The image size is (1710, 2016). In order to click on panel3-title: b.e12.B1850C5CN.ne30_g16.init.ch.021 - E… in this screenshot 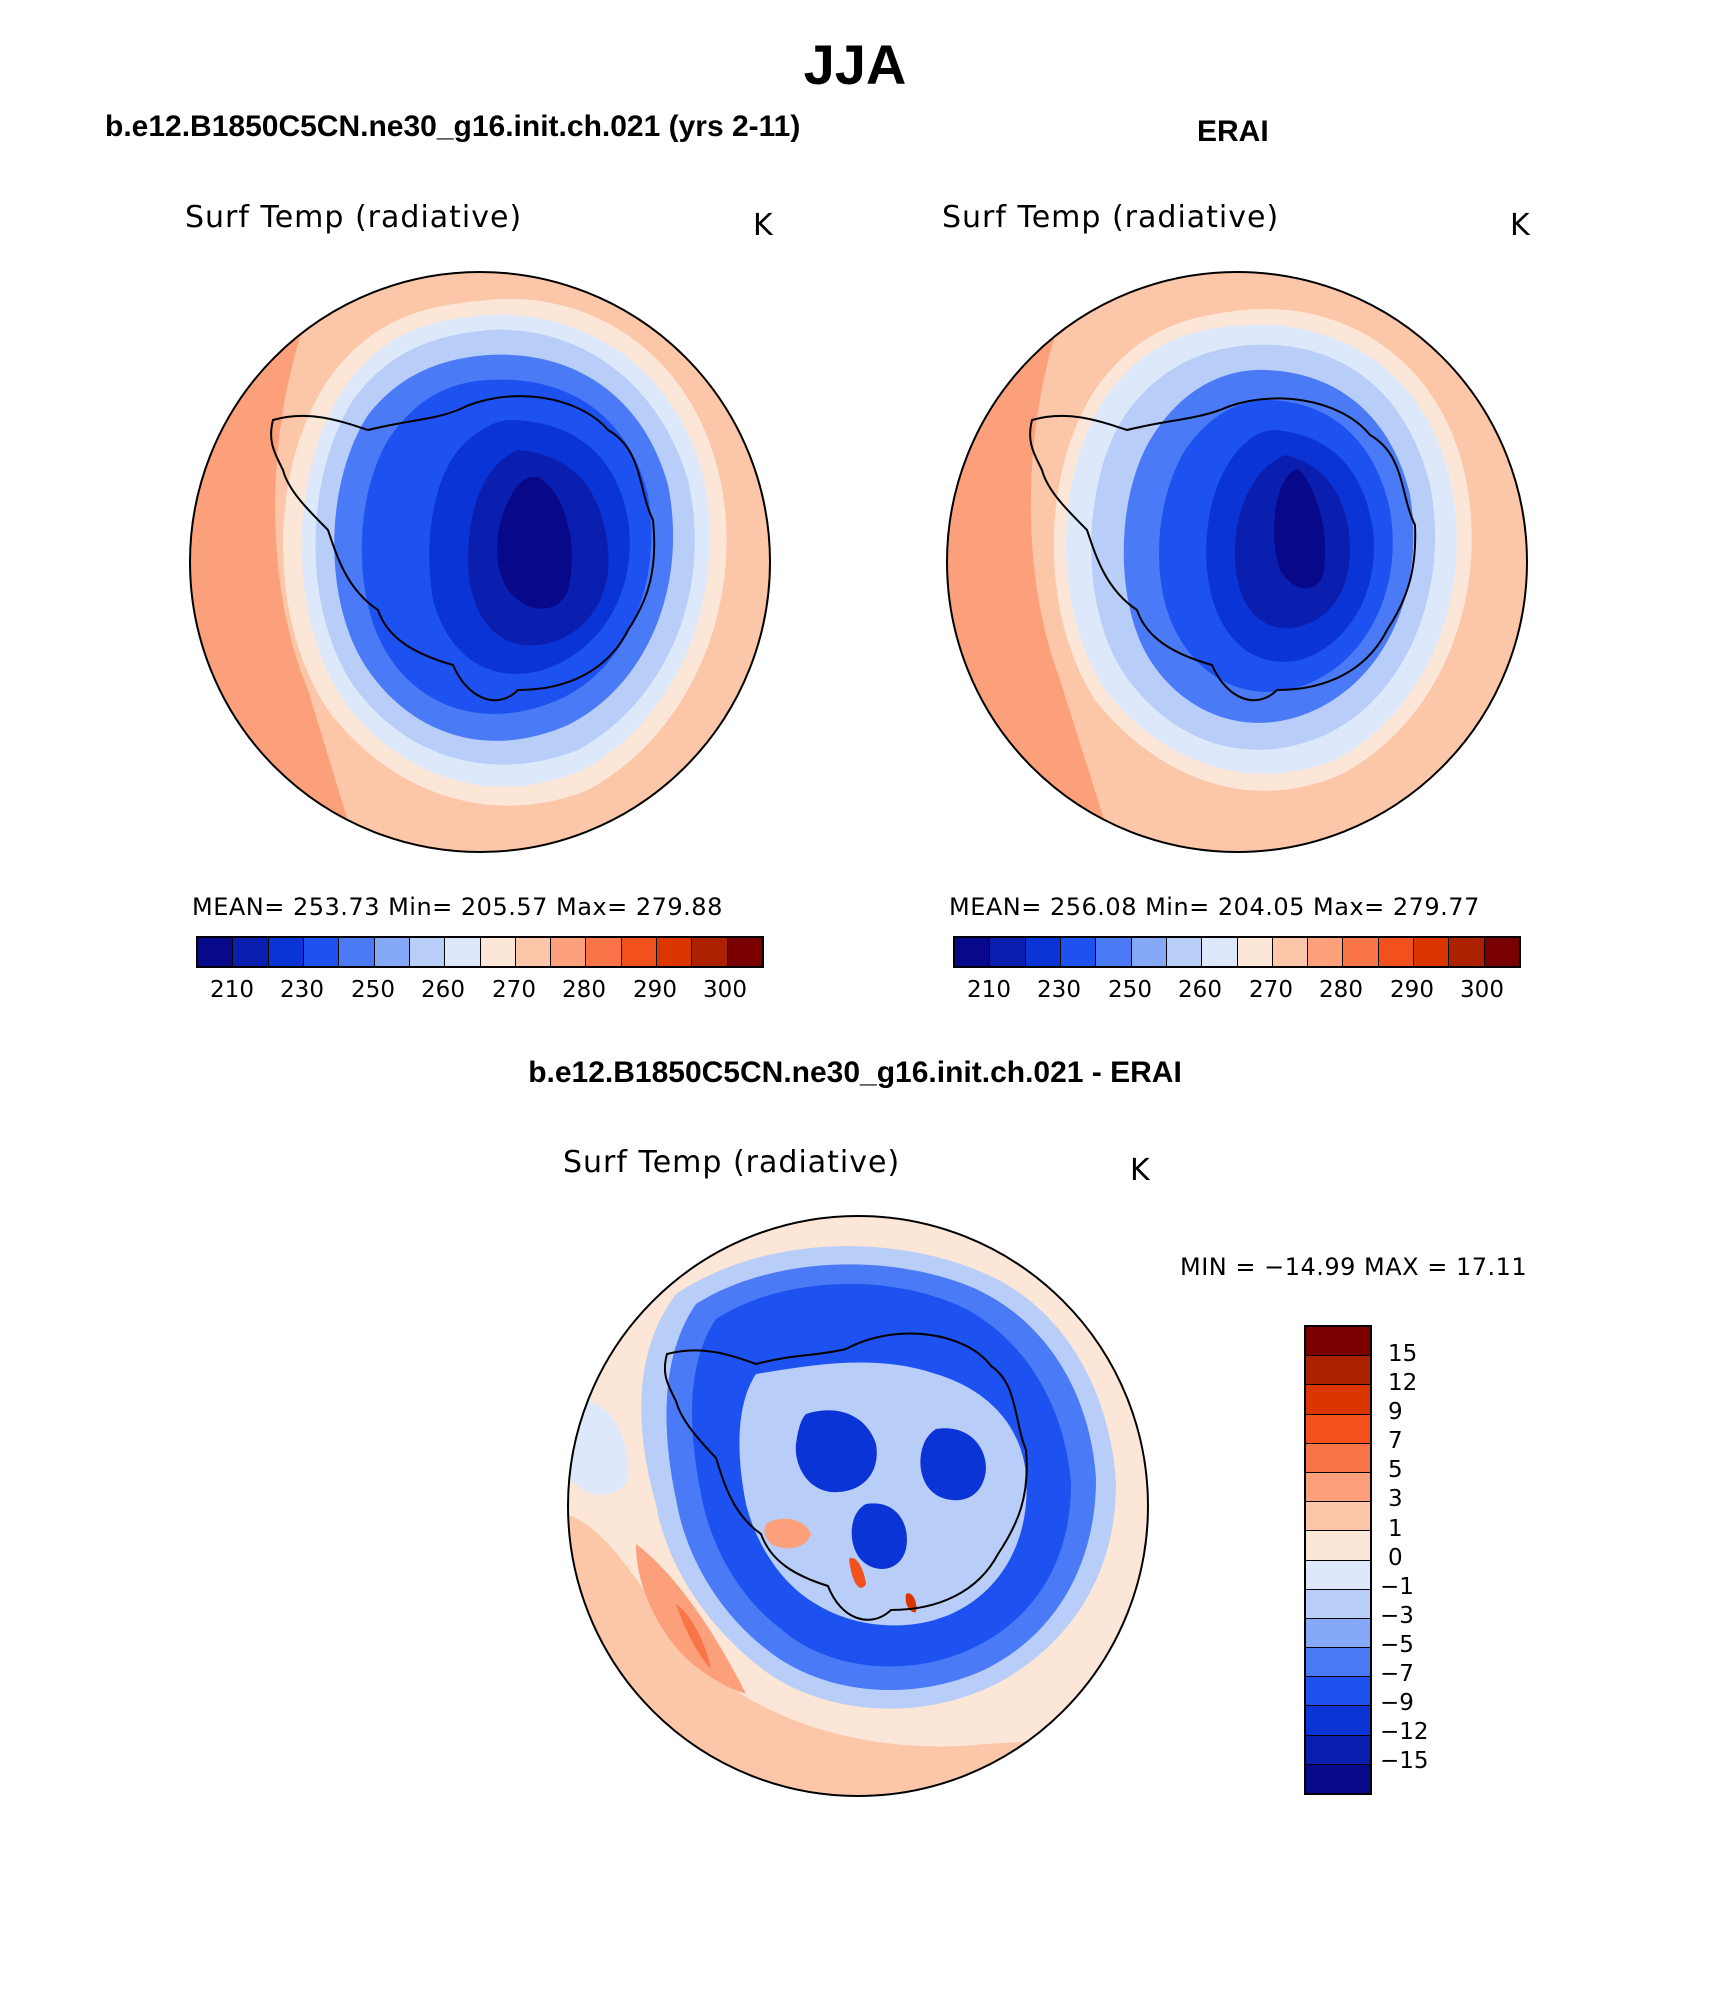, I will do `click(855, 1072)`.